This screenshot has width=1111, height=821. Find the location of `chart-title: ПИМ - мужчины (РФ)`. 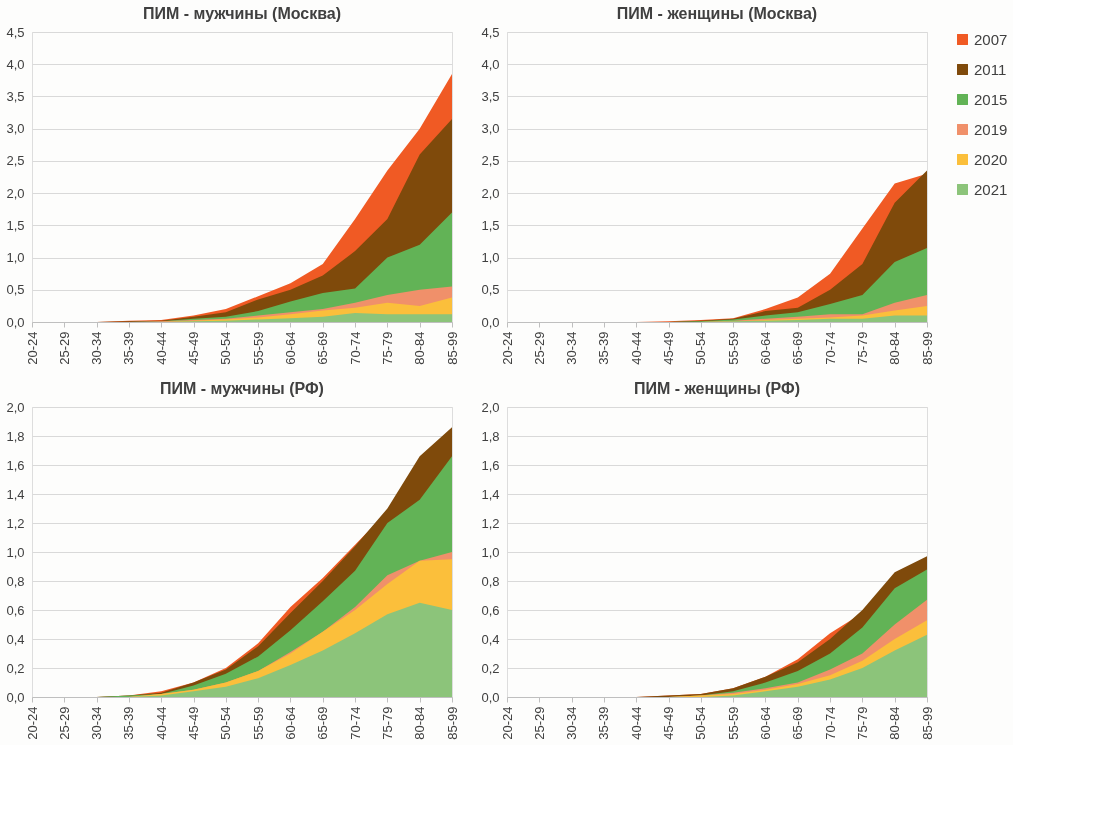

chart-title: ПИМ - мужчины (РФ) is located at coordinates (242, 388).